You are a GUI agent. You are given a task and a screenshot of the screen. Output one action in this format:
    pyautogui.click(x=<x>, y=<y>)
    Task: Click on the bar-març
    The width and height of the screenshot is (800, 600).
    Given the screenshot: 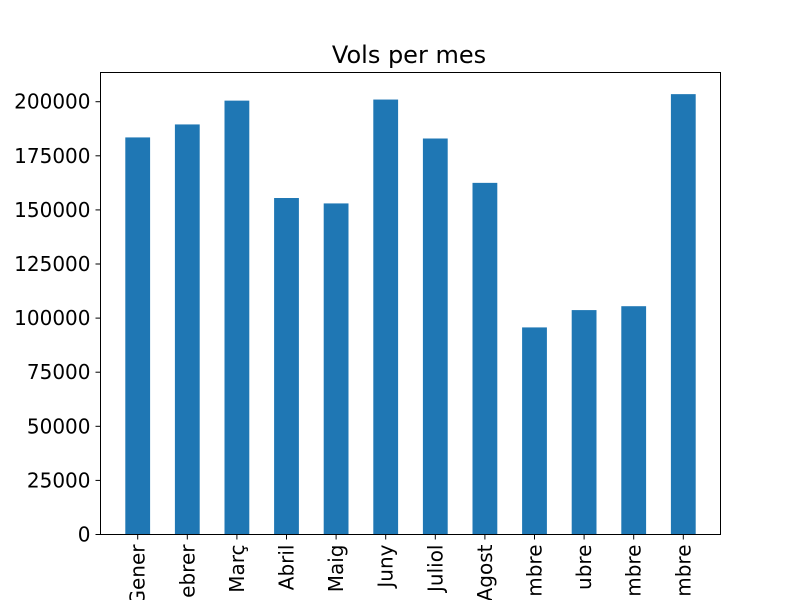 What is the action you would take?
    pyautogui.click(x=237, y=317)
    